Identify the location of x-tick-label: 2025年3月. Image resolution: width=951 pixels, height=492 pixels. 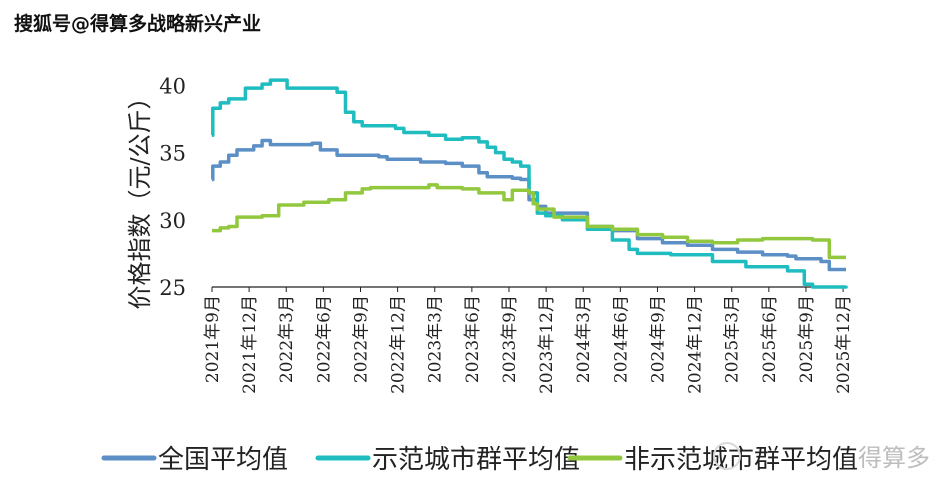
(733, 339).